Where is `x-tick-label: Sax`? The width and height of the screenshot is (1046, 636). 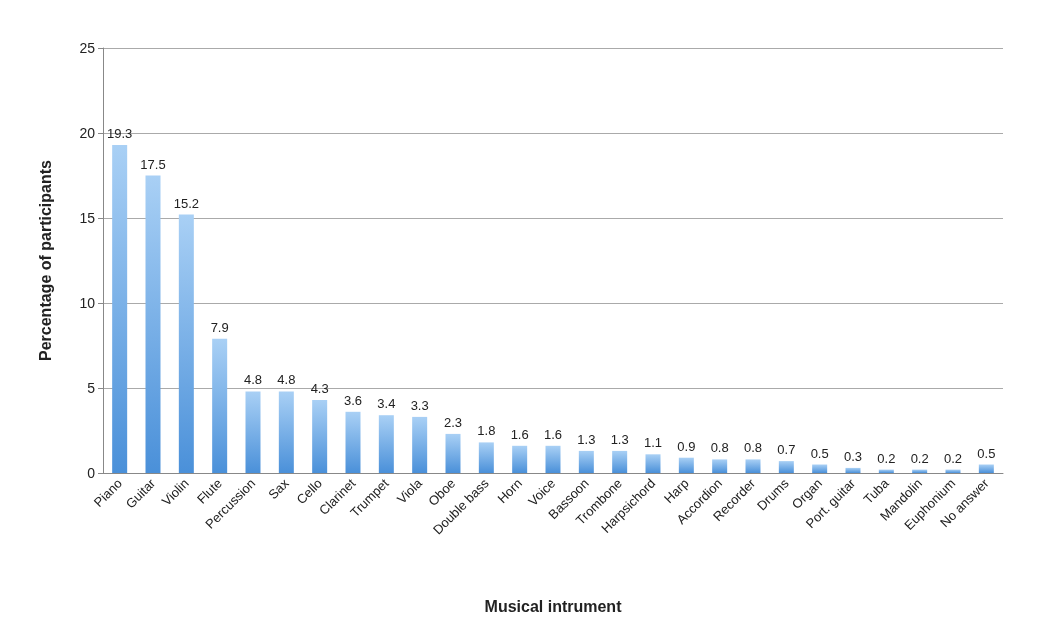 x-tick-label: Sax is located at coordinates (278, 489).